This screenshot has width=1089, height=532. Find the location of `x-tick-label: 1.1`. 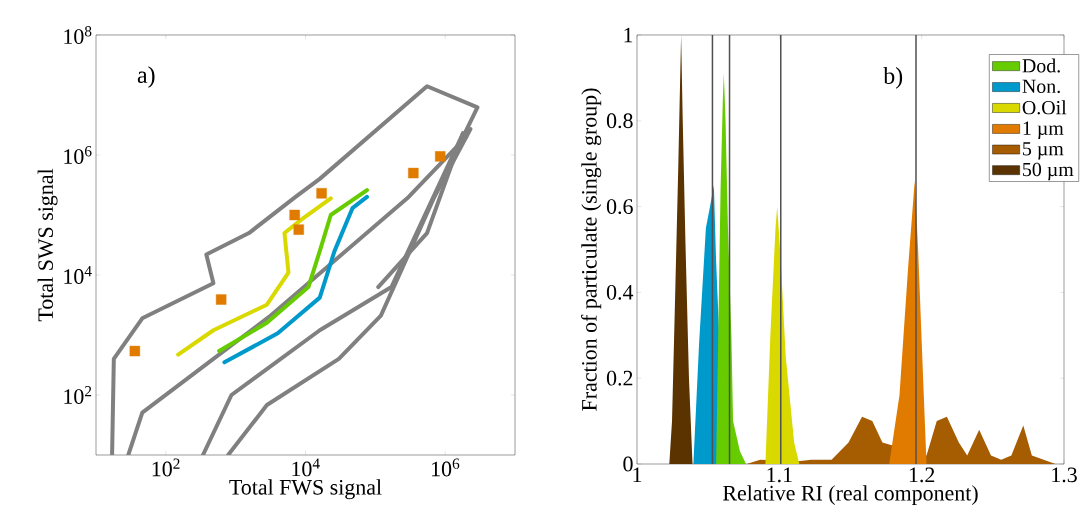

x-tick-label: 1.1 is located at coordinates (779, 475).